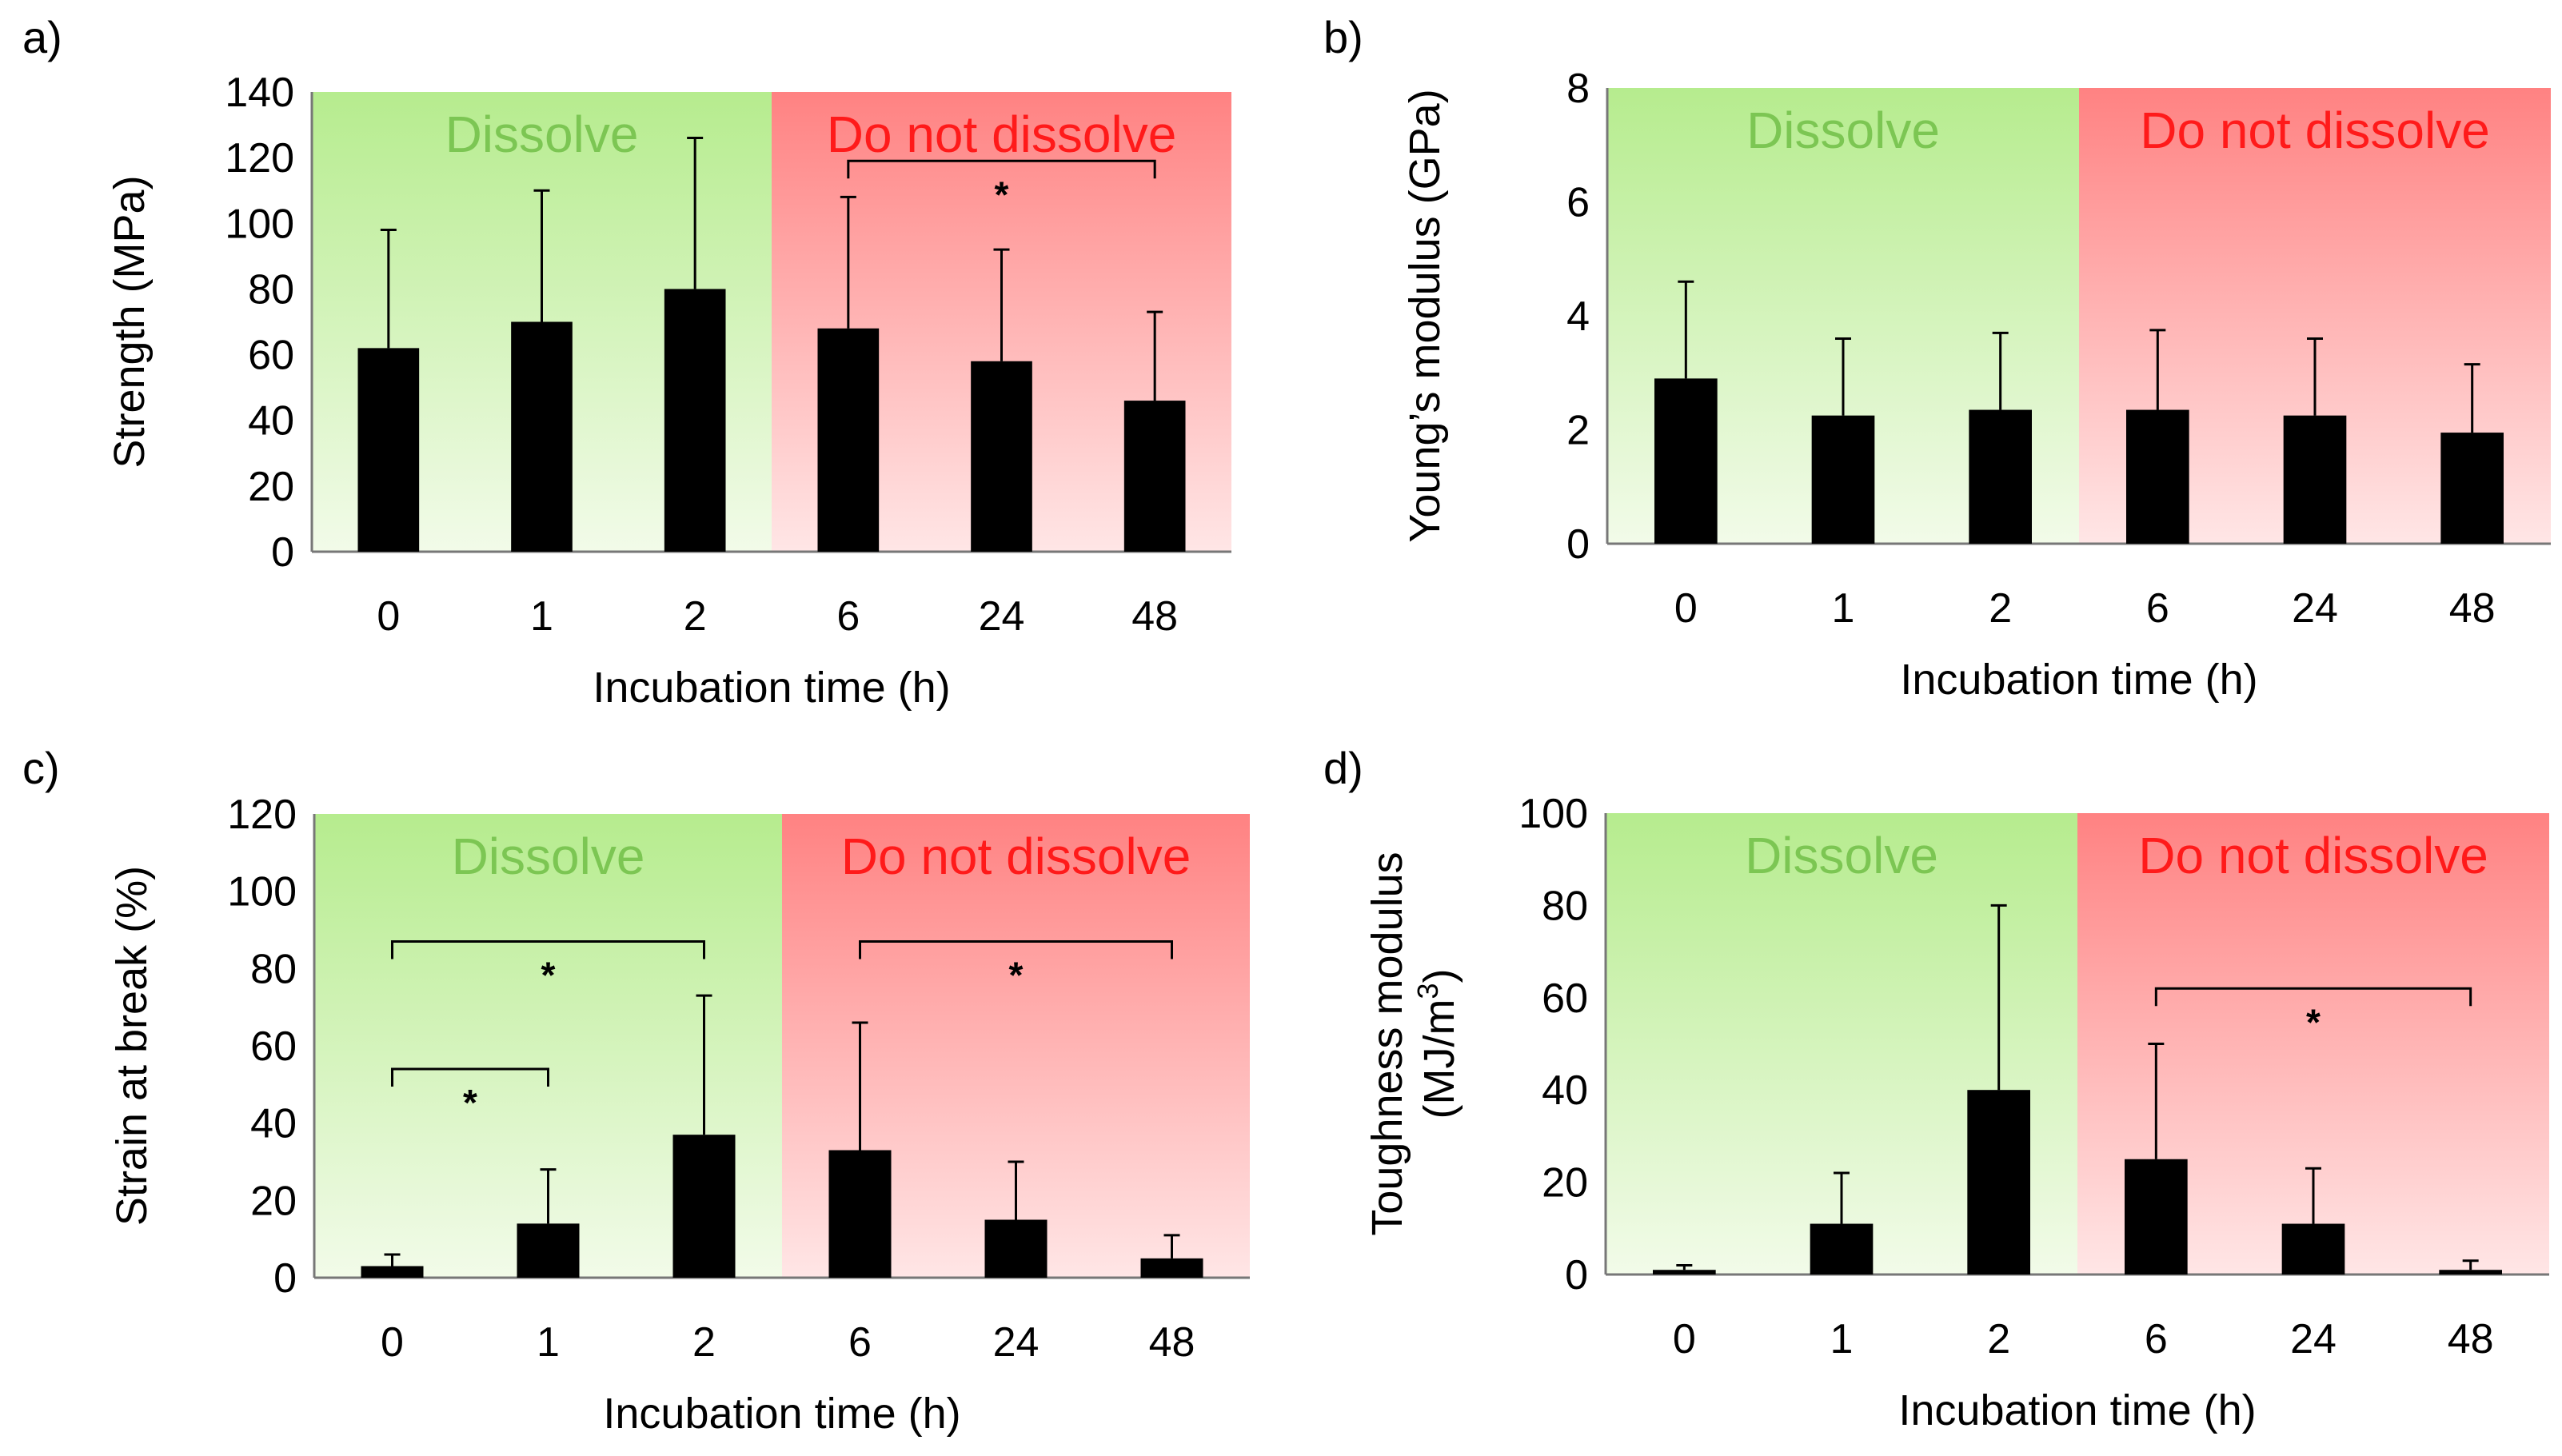  Describe the element at coordinates (1437, 1044) in the screenshot. I see `y-axis-title-line2: (MJ/m3)` at that location.